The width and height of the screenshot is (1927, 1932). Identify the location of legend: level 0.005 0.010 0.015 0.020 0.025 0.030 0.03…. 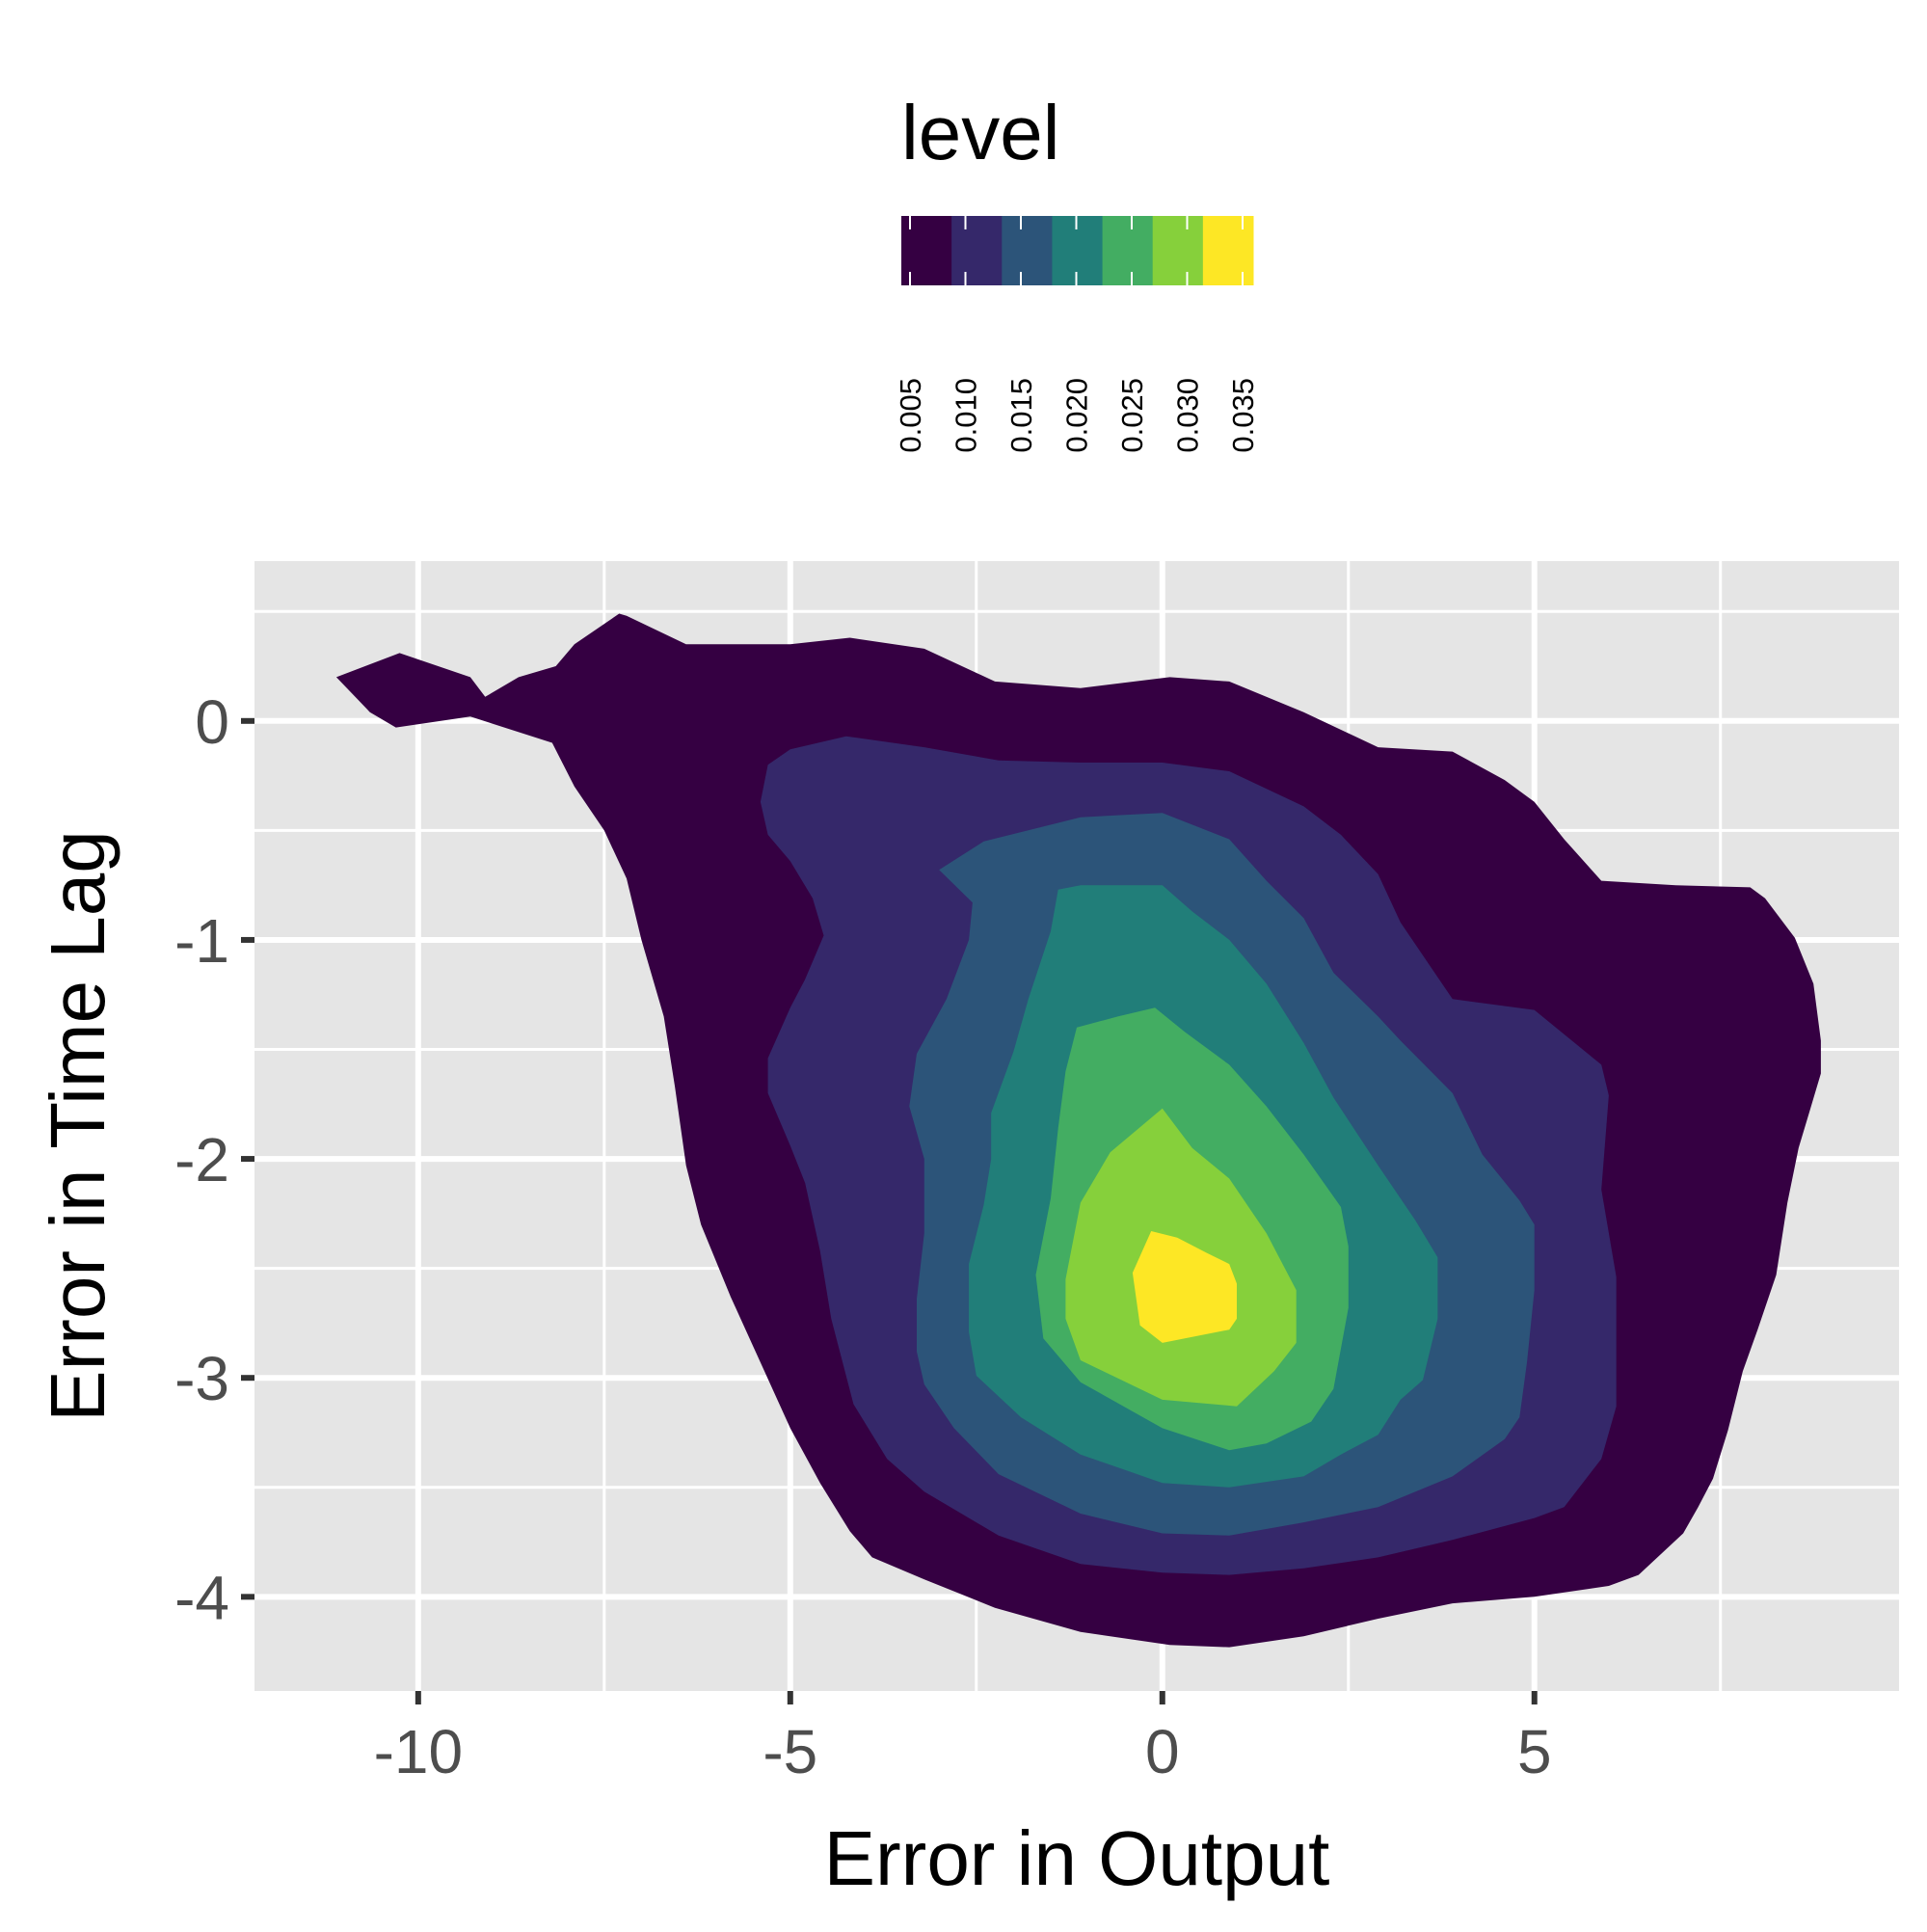
(1077, 272).